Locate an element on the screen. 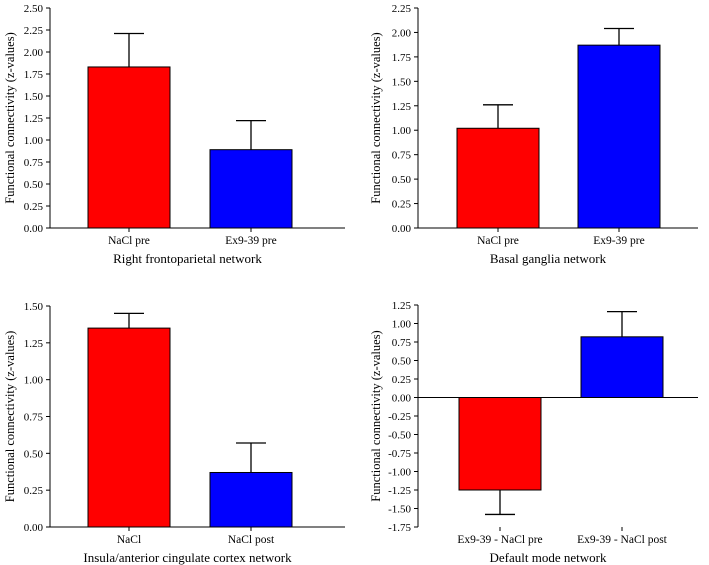  y-tick-label: -1.25 is located at coordinates (399, 491).